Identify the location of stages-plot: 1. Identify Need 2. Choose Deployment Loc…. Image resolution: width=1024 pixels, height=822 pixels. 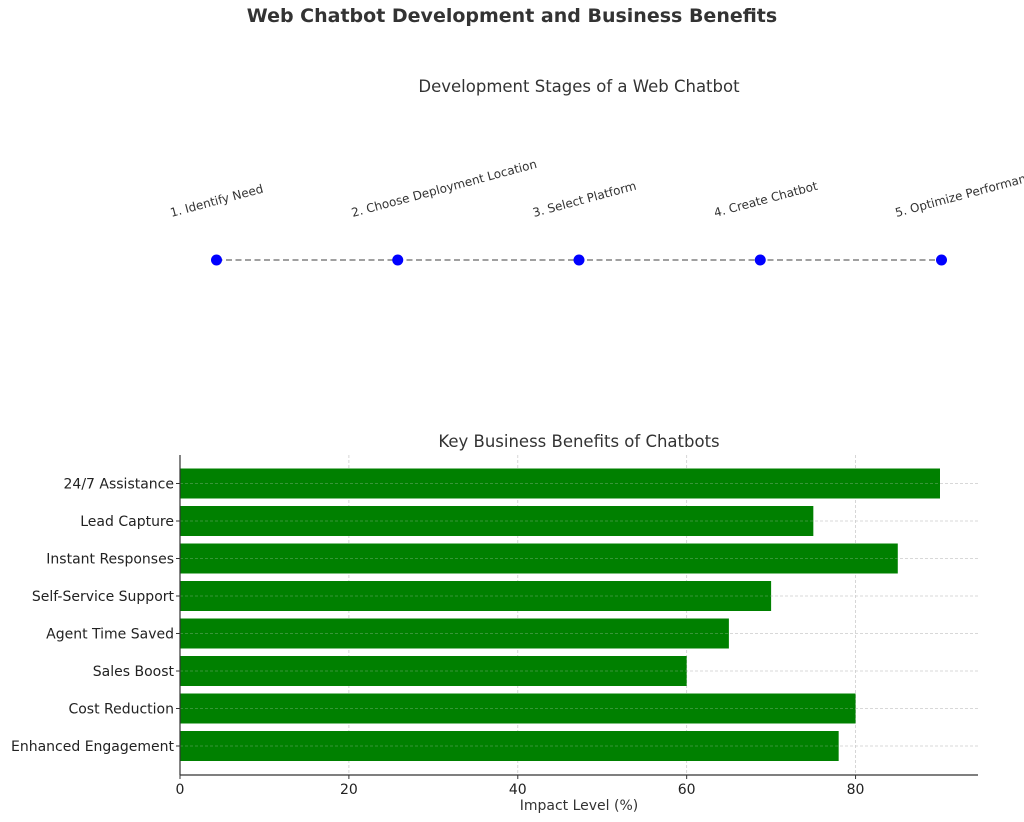
(596, 211).